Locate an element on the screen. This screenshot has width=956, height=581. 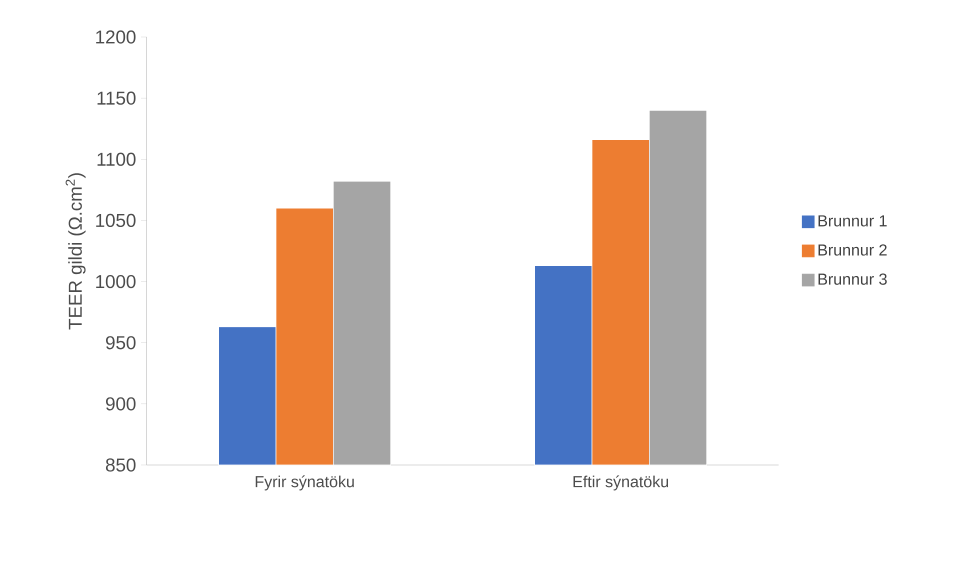
legend-label: Brunnur 2 is located at coordinates (852, 250).